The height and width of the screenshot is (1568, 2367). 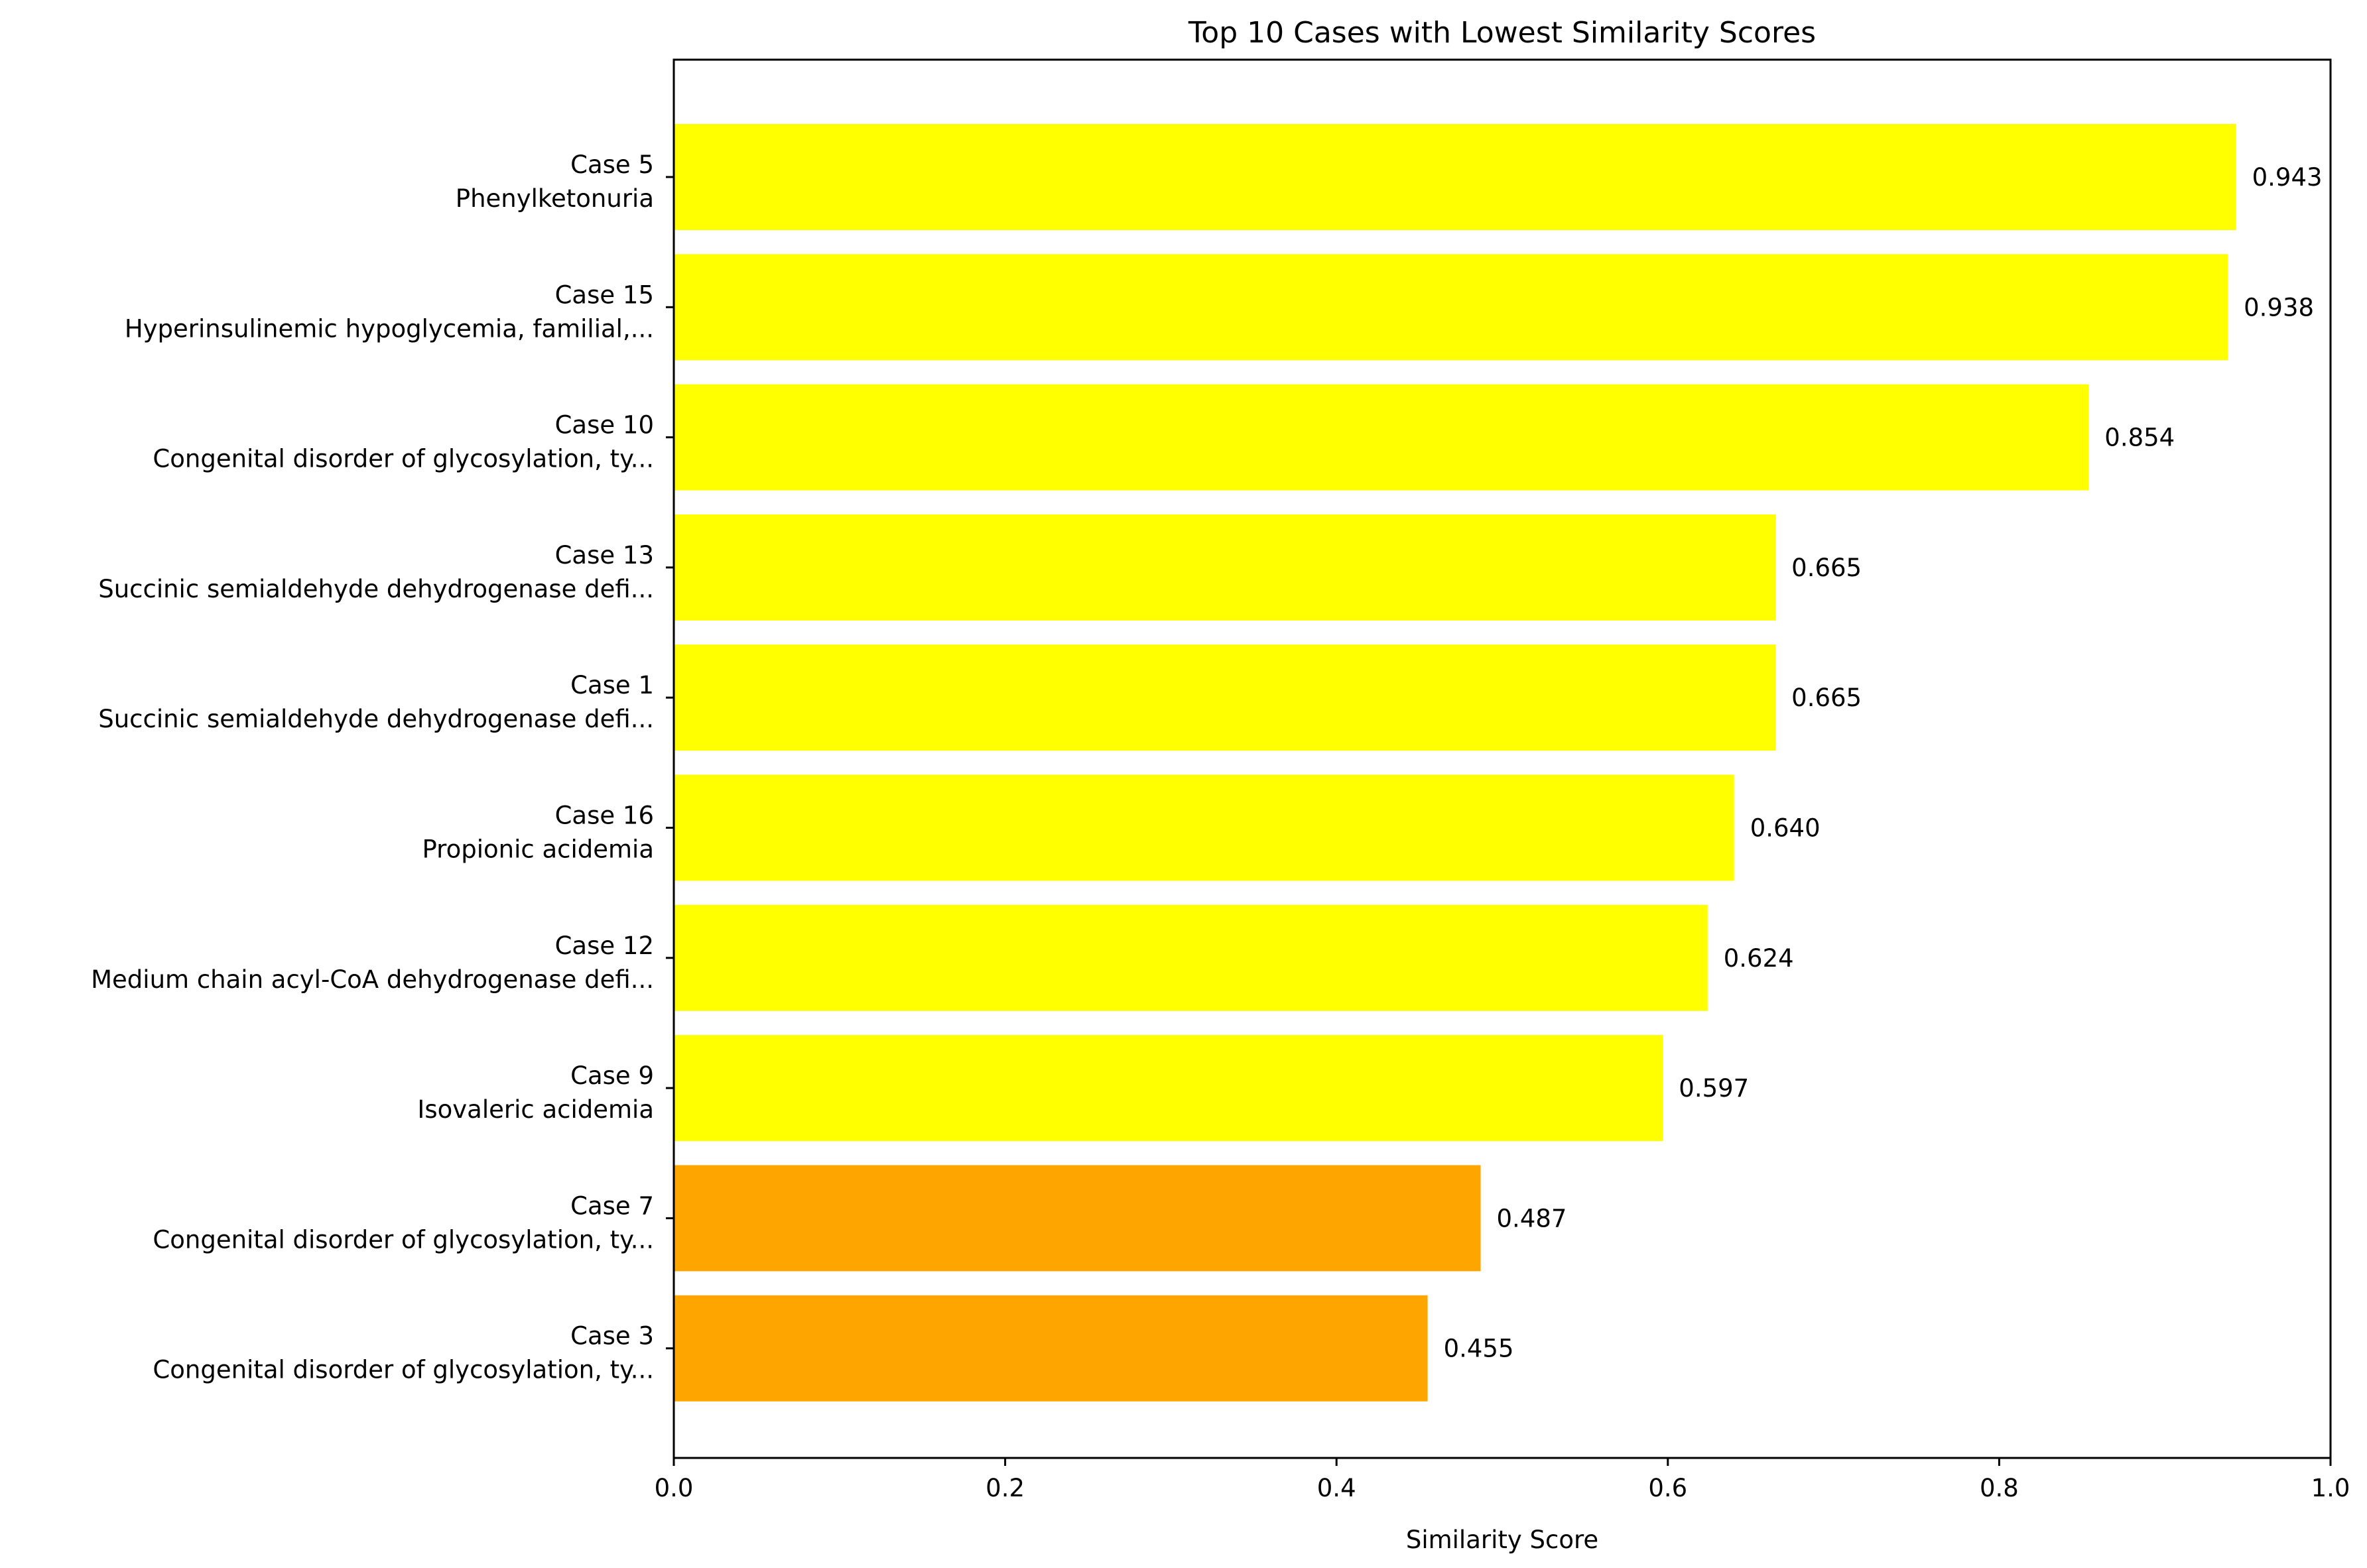 I want to click on bar-value-label: 0.640, so click(x=1785, y=828).